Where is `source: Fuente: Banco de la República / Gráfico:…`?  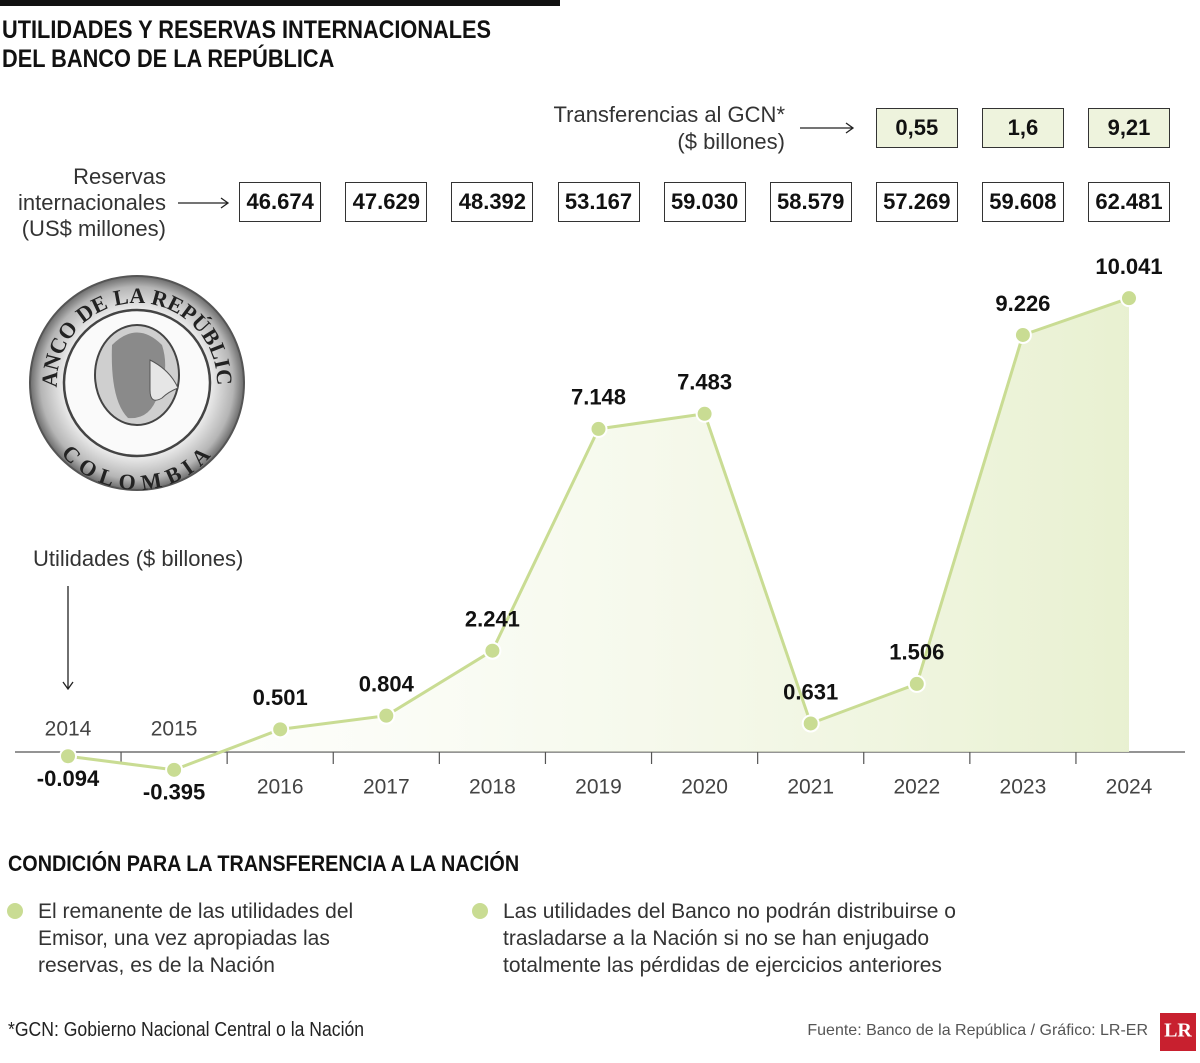 source: Fuente: Banco de la República / Gráfico:… is located at coordinates (977, 1030).